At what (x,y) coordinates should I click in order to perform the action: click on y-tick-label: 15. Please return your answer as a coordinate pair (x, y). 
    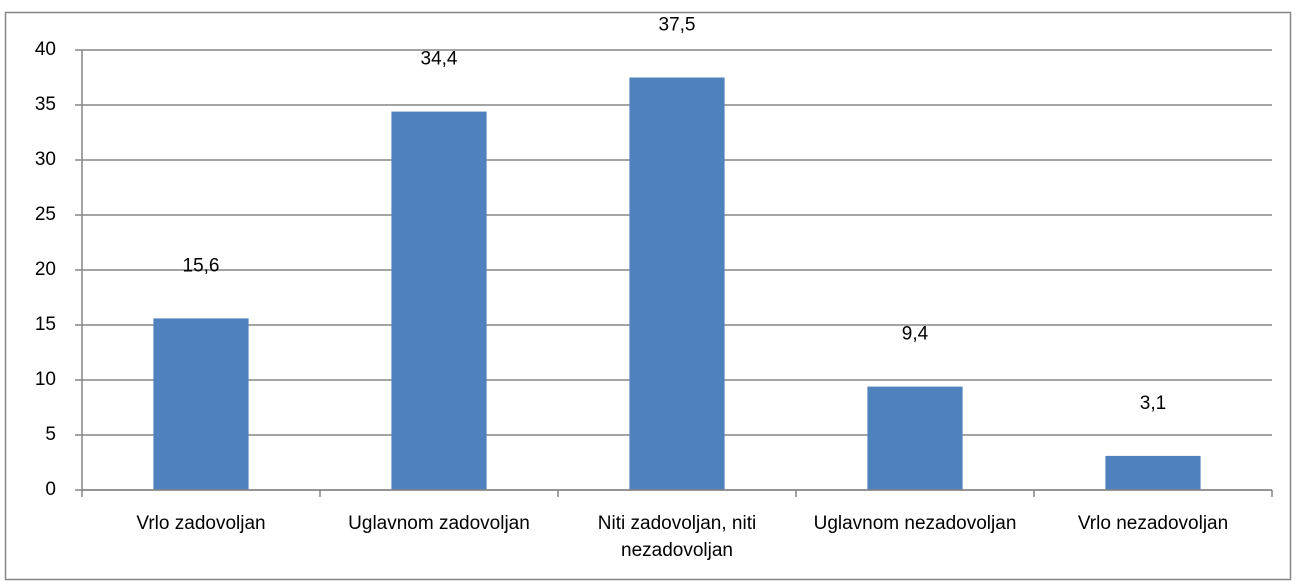
    Looking at the image, I should click on (45, 324).